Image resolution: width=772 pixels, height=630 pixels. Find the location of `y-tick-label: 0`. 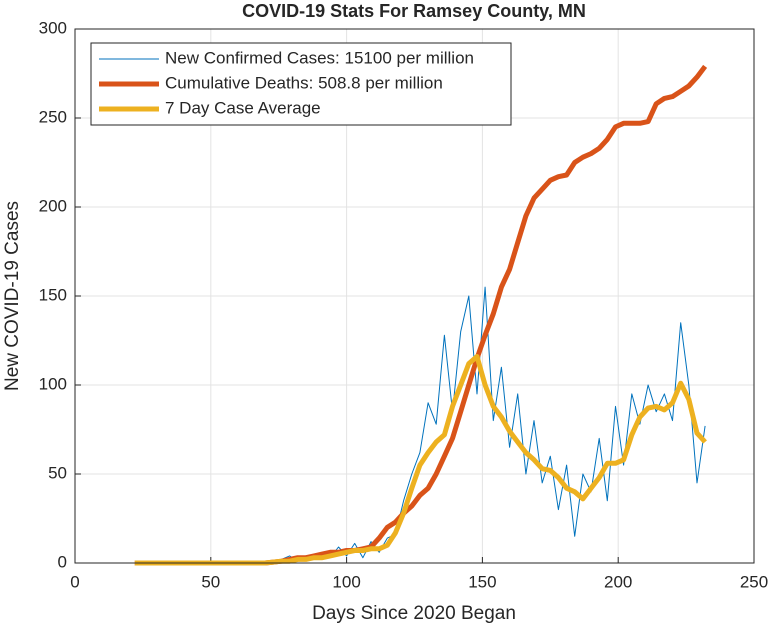

y-tick-label: 0 is located at coordinates (62, 561).